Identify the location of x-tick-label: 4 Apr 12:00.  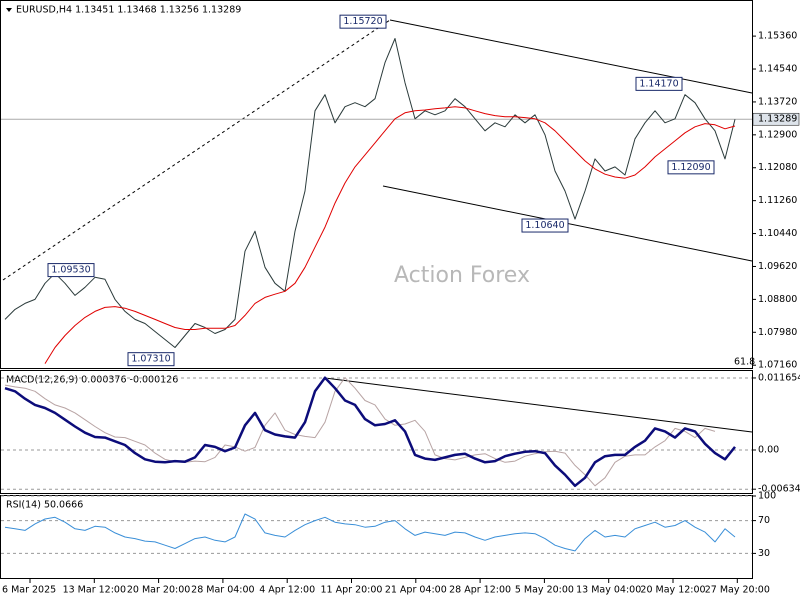
(287, 590).